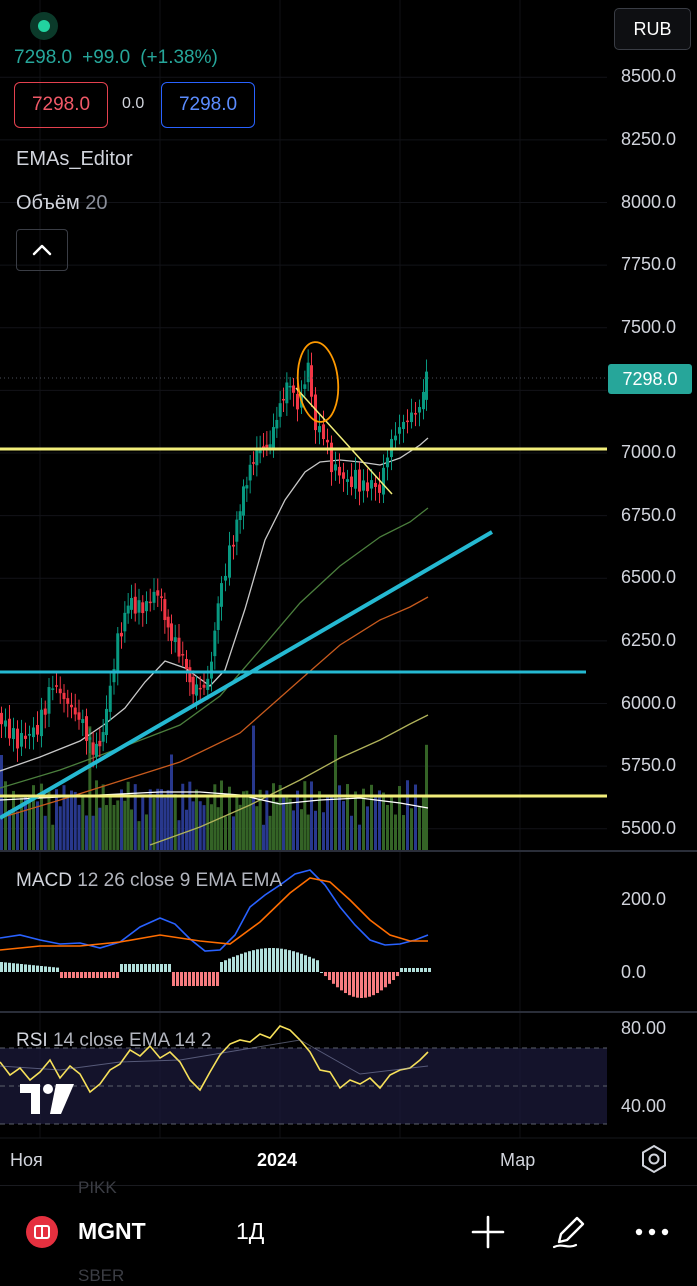  I want to click on more-icon, so click(652, 1232).